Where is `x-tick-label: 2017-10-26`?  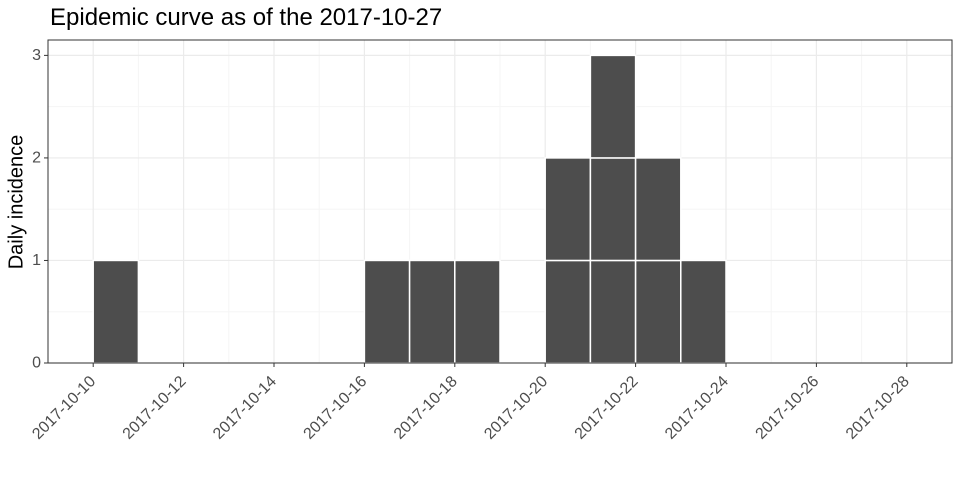
x-tick-label: 2017-10-26 is located at coordinates (788, 408).